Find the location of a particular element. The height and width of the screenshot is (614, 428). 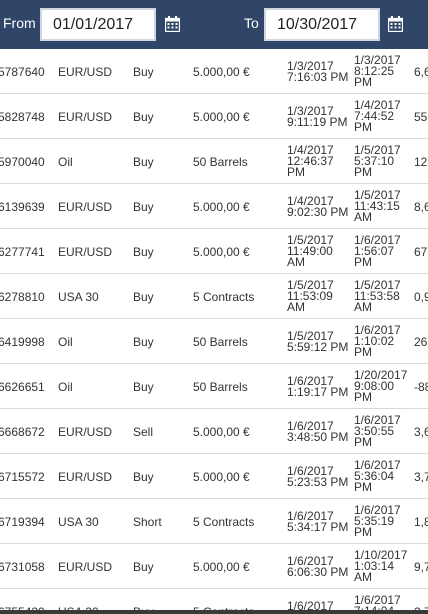

trade-close-time-line: 11:53:58 is located at coordinates (377, 296).